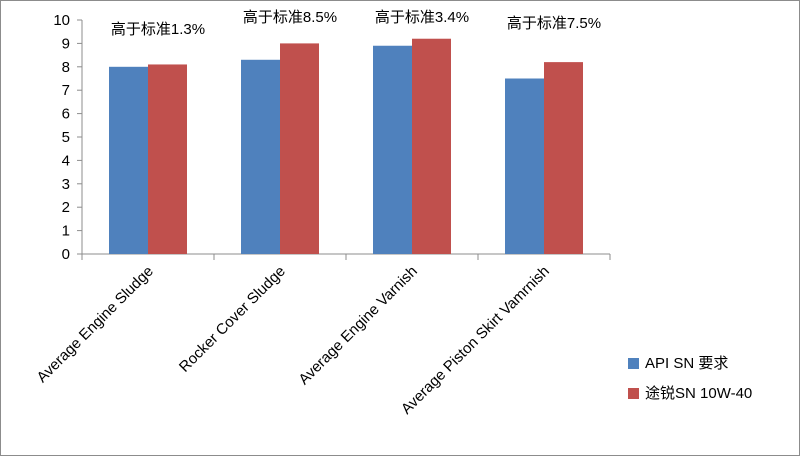  I want to click on y-axis: 0 1 2 3 4 5 6 7 8 9 10, so click(68, 137).